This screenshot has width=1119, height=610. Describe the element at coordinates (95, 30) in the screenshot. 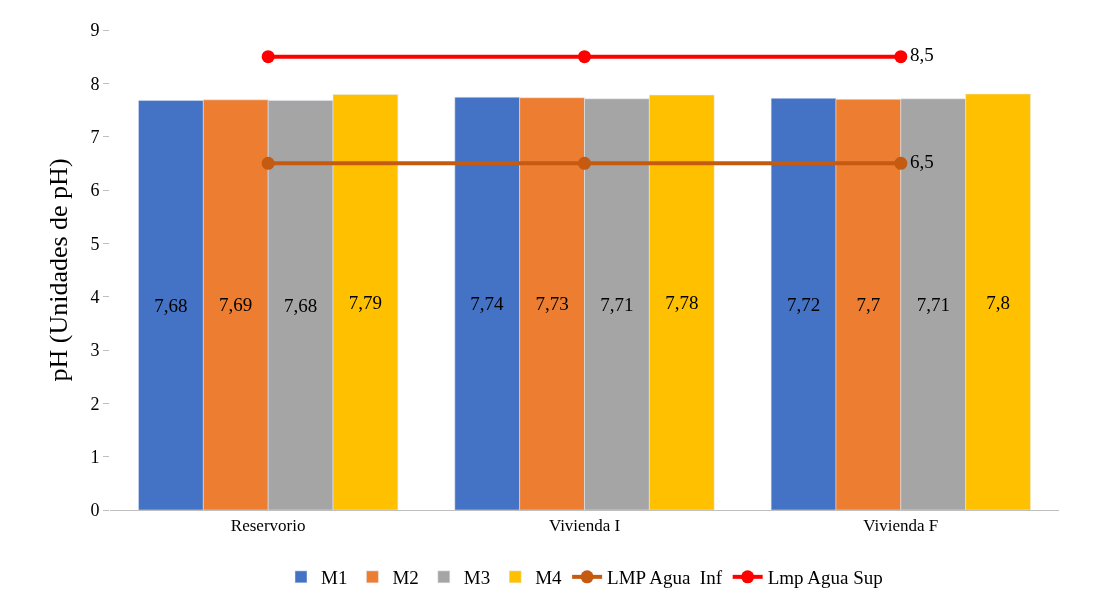

I see `y-tick-label: 9` at that location.